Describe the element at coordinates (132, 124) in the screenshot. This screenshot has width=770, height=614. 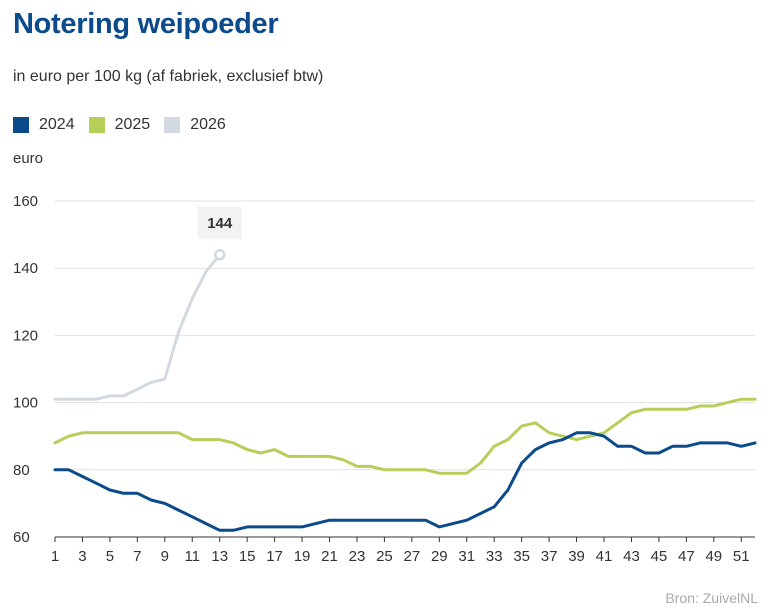
I see `legend-label-2025: 2025` at that location.